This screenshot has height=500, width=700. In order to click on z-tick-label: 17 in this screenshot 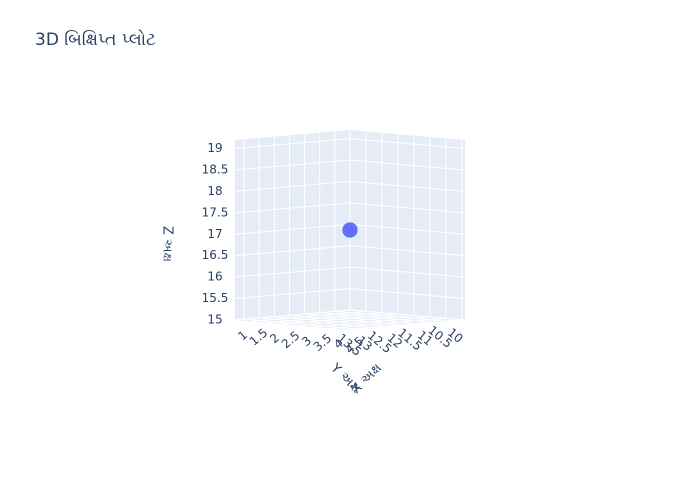, I will do `click(214, 234)`.